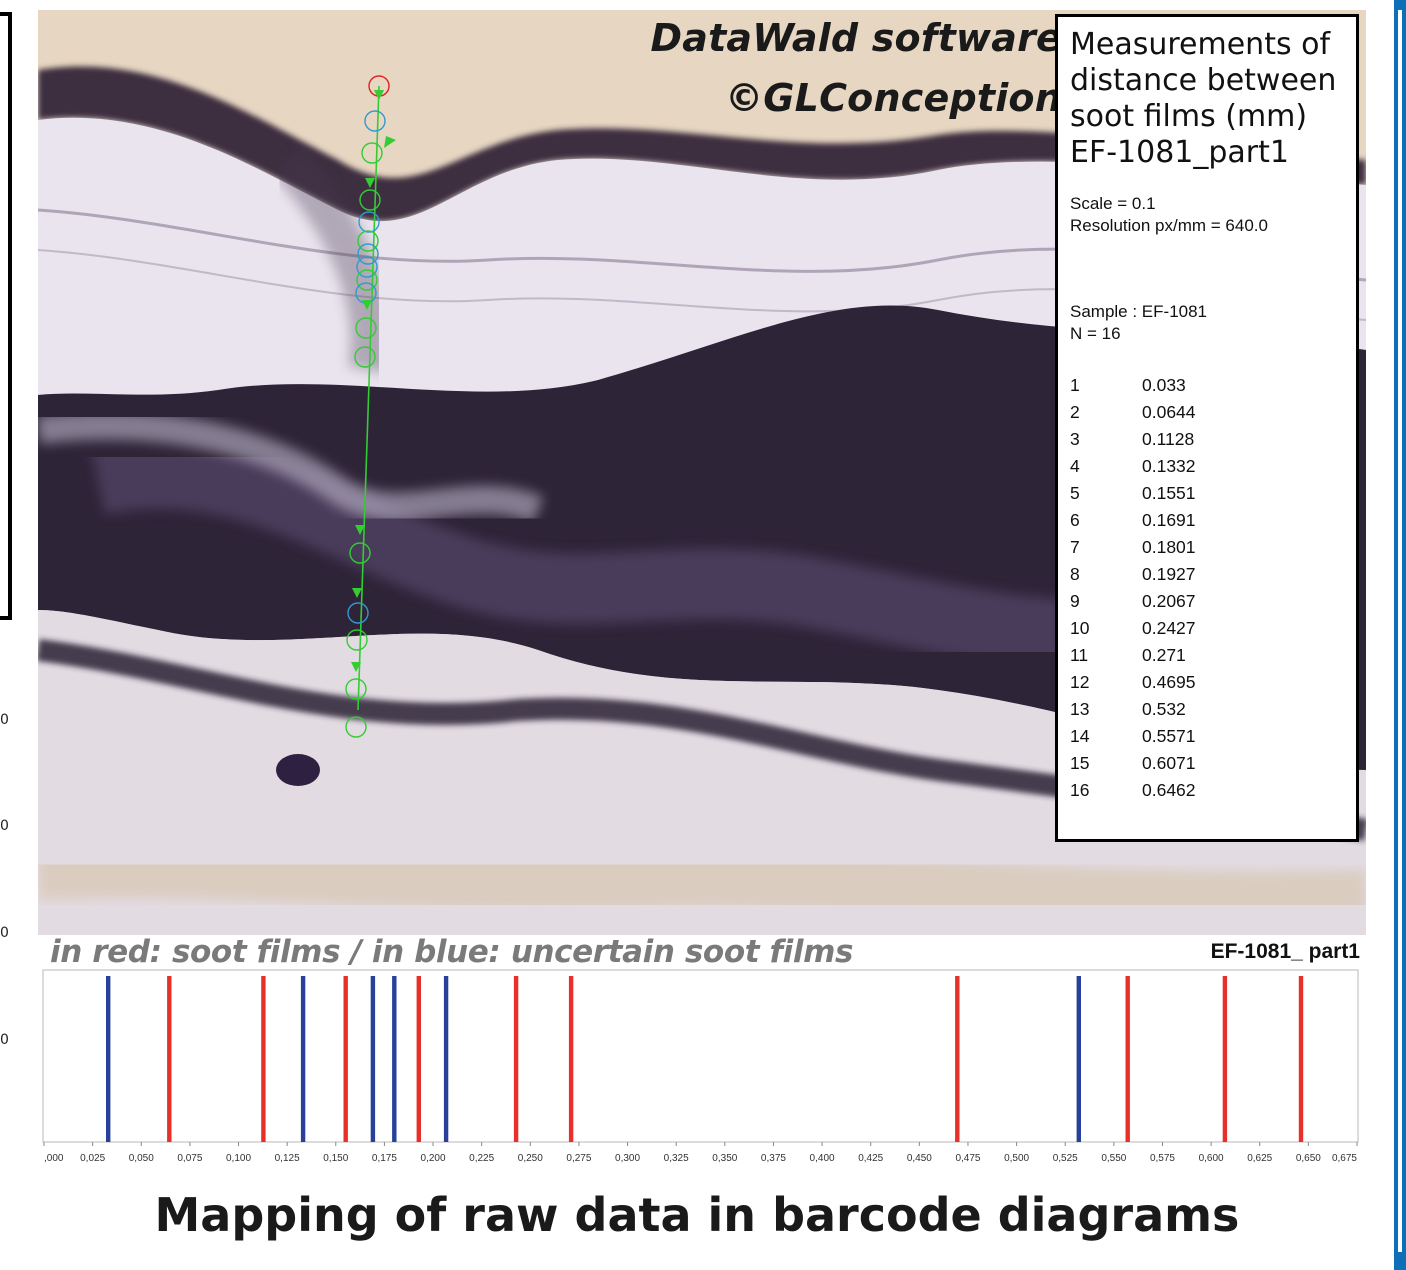 This screenshot has height=1270, width=1406. I want to click on measurement-value: 0.5571, so click(1169, 736).